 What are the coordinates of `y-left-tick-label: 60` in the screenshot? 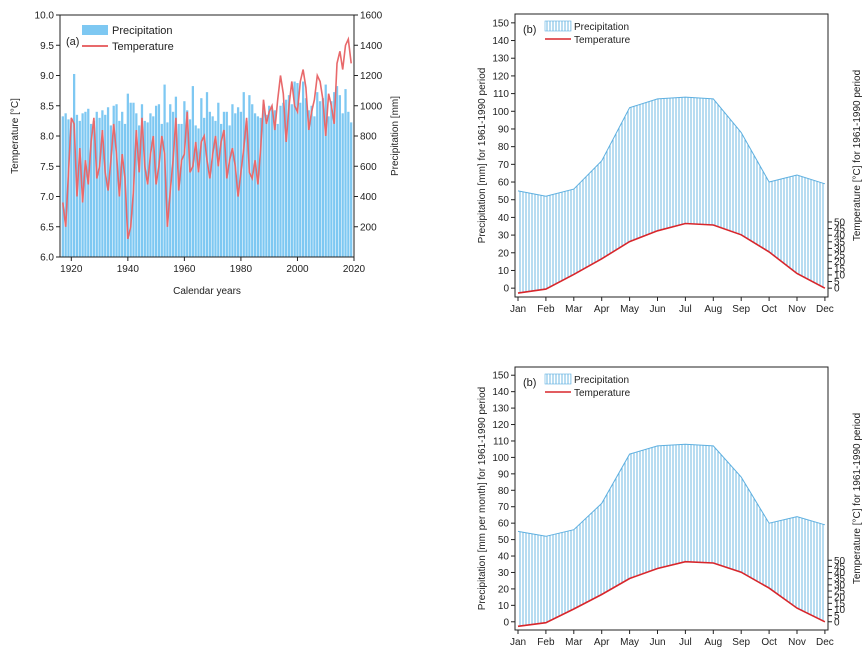 It's located at (504, 183).